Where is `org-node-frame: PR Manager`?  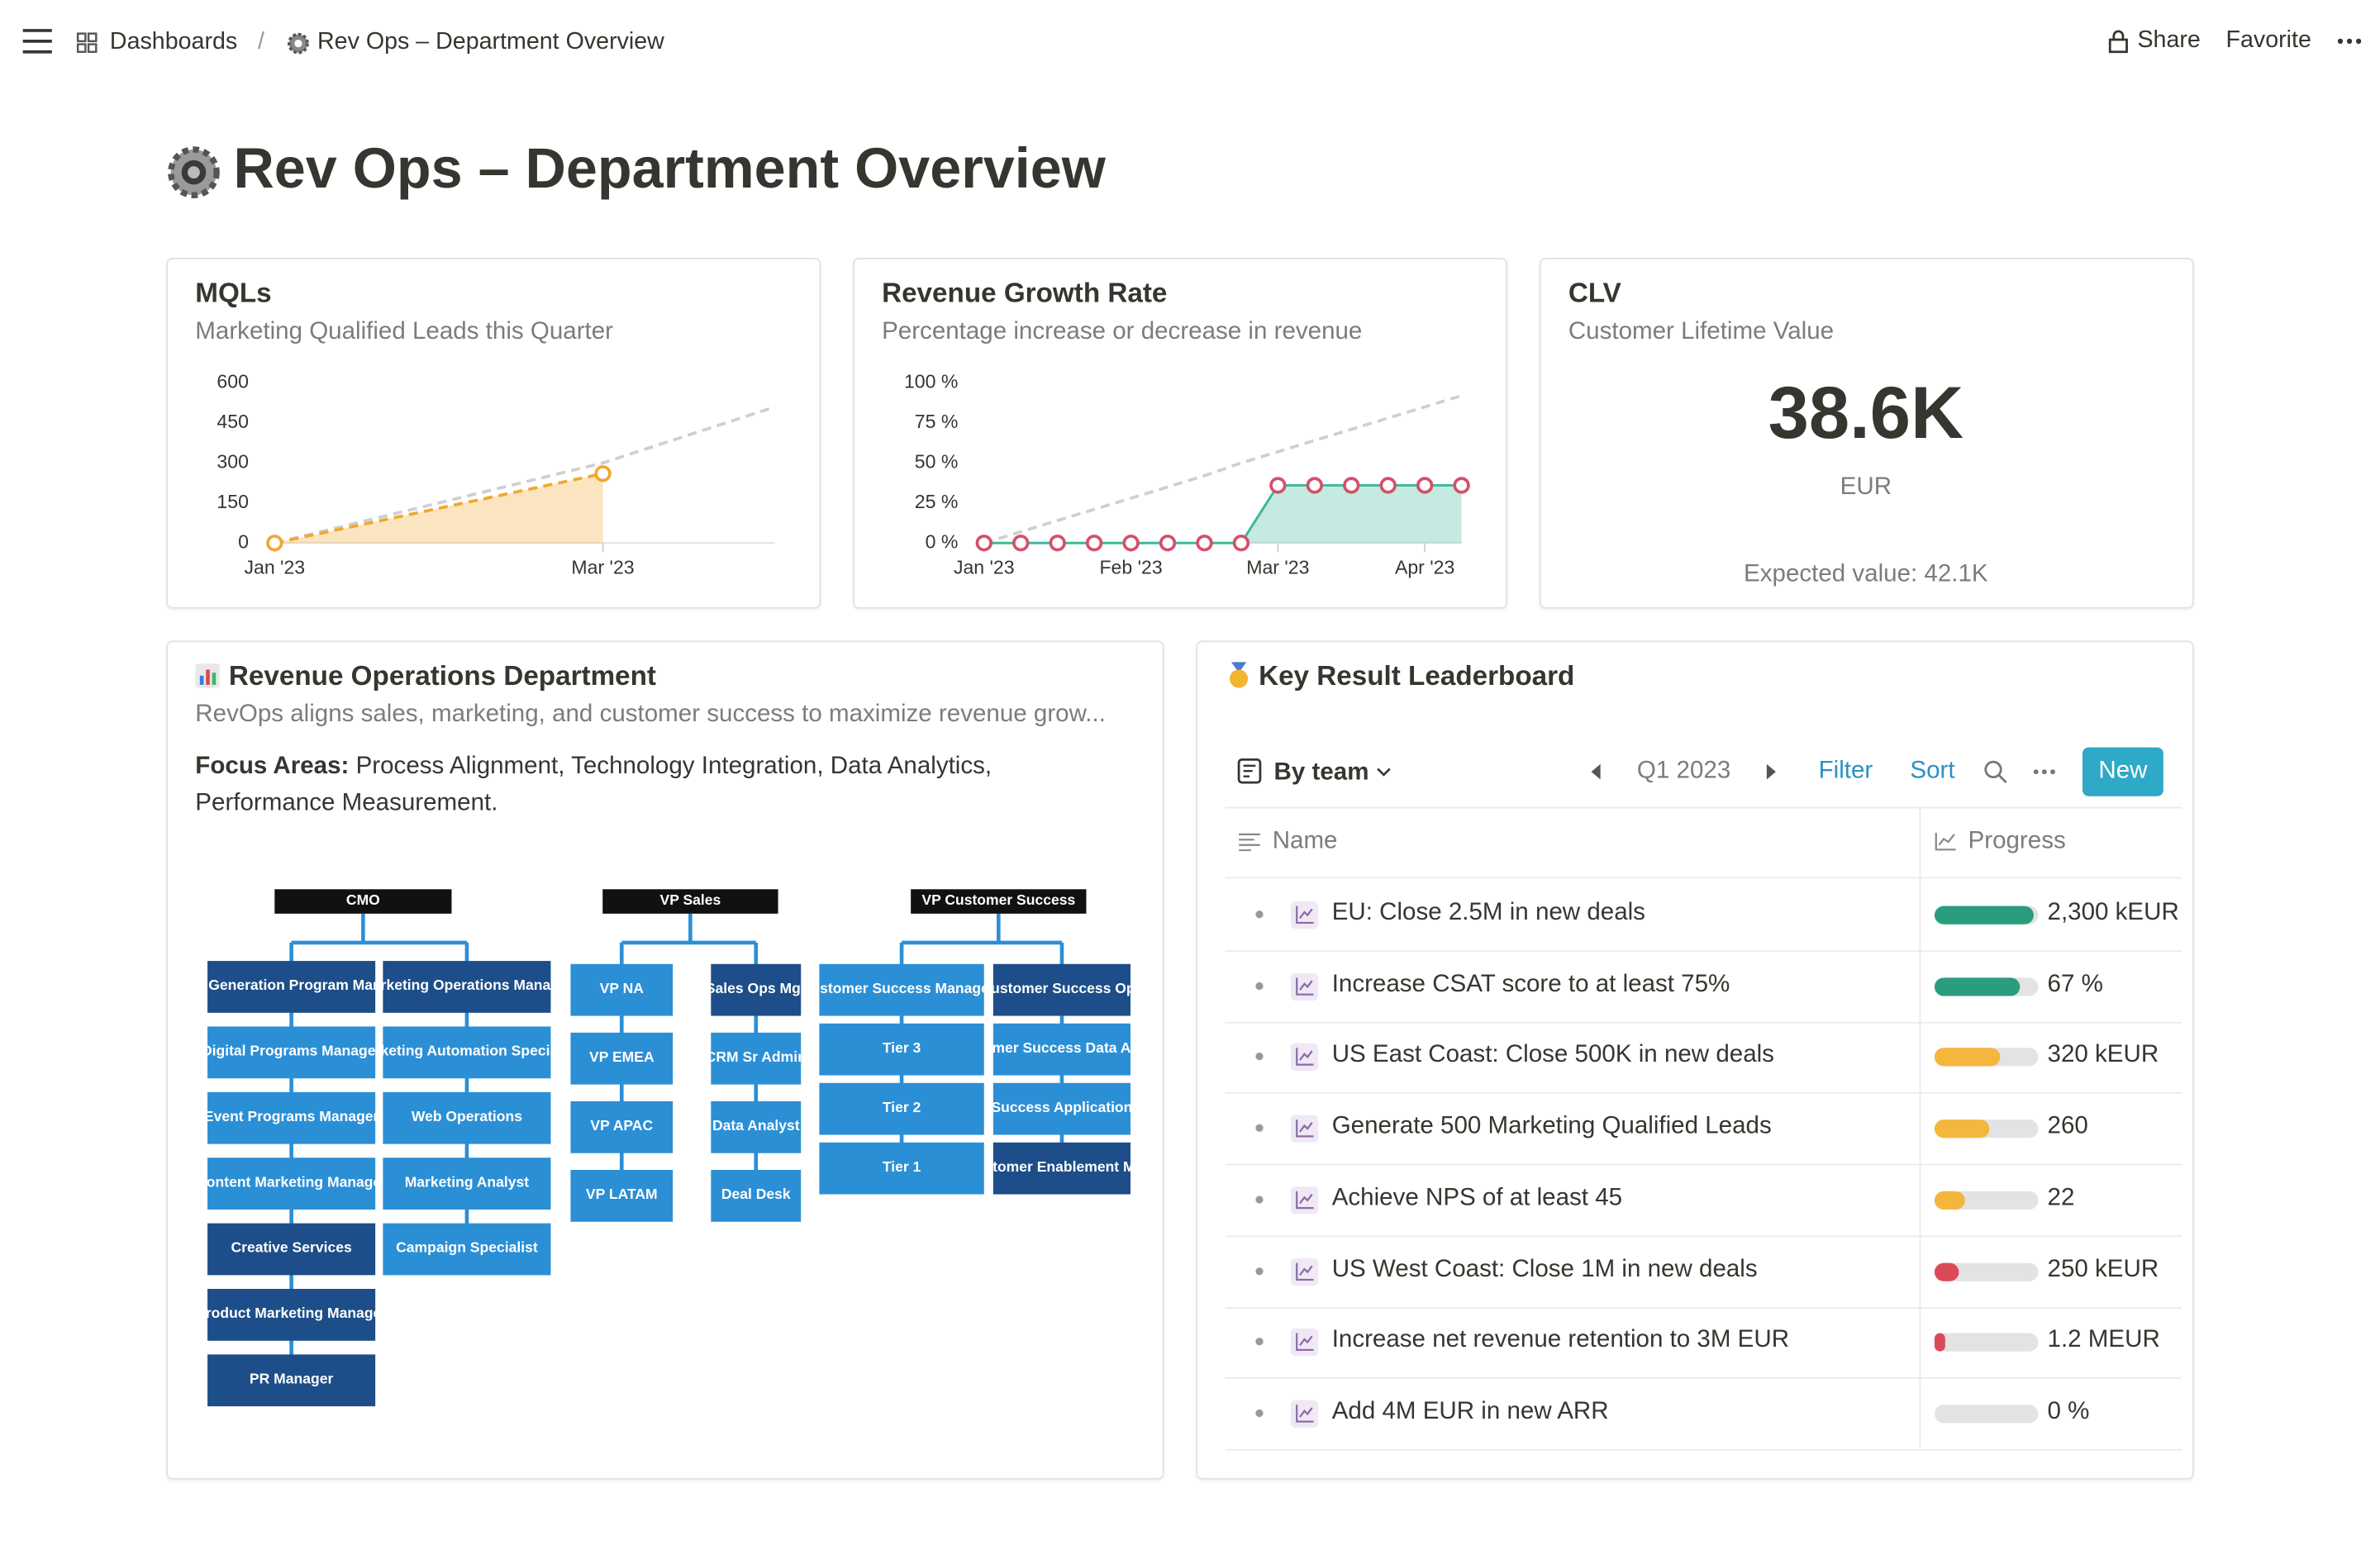
org-node-frame: PR Manager is located at coordinates (291, 1379).